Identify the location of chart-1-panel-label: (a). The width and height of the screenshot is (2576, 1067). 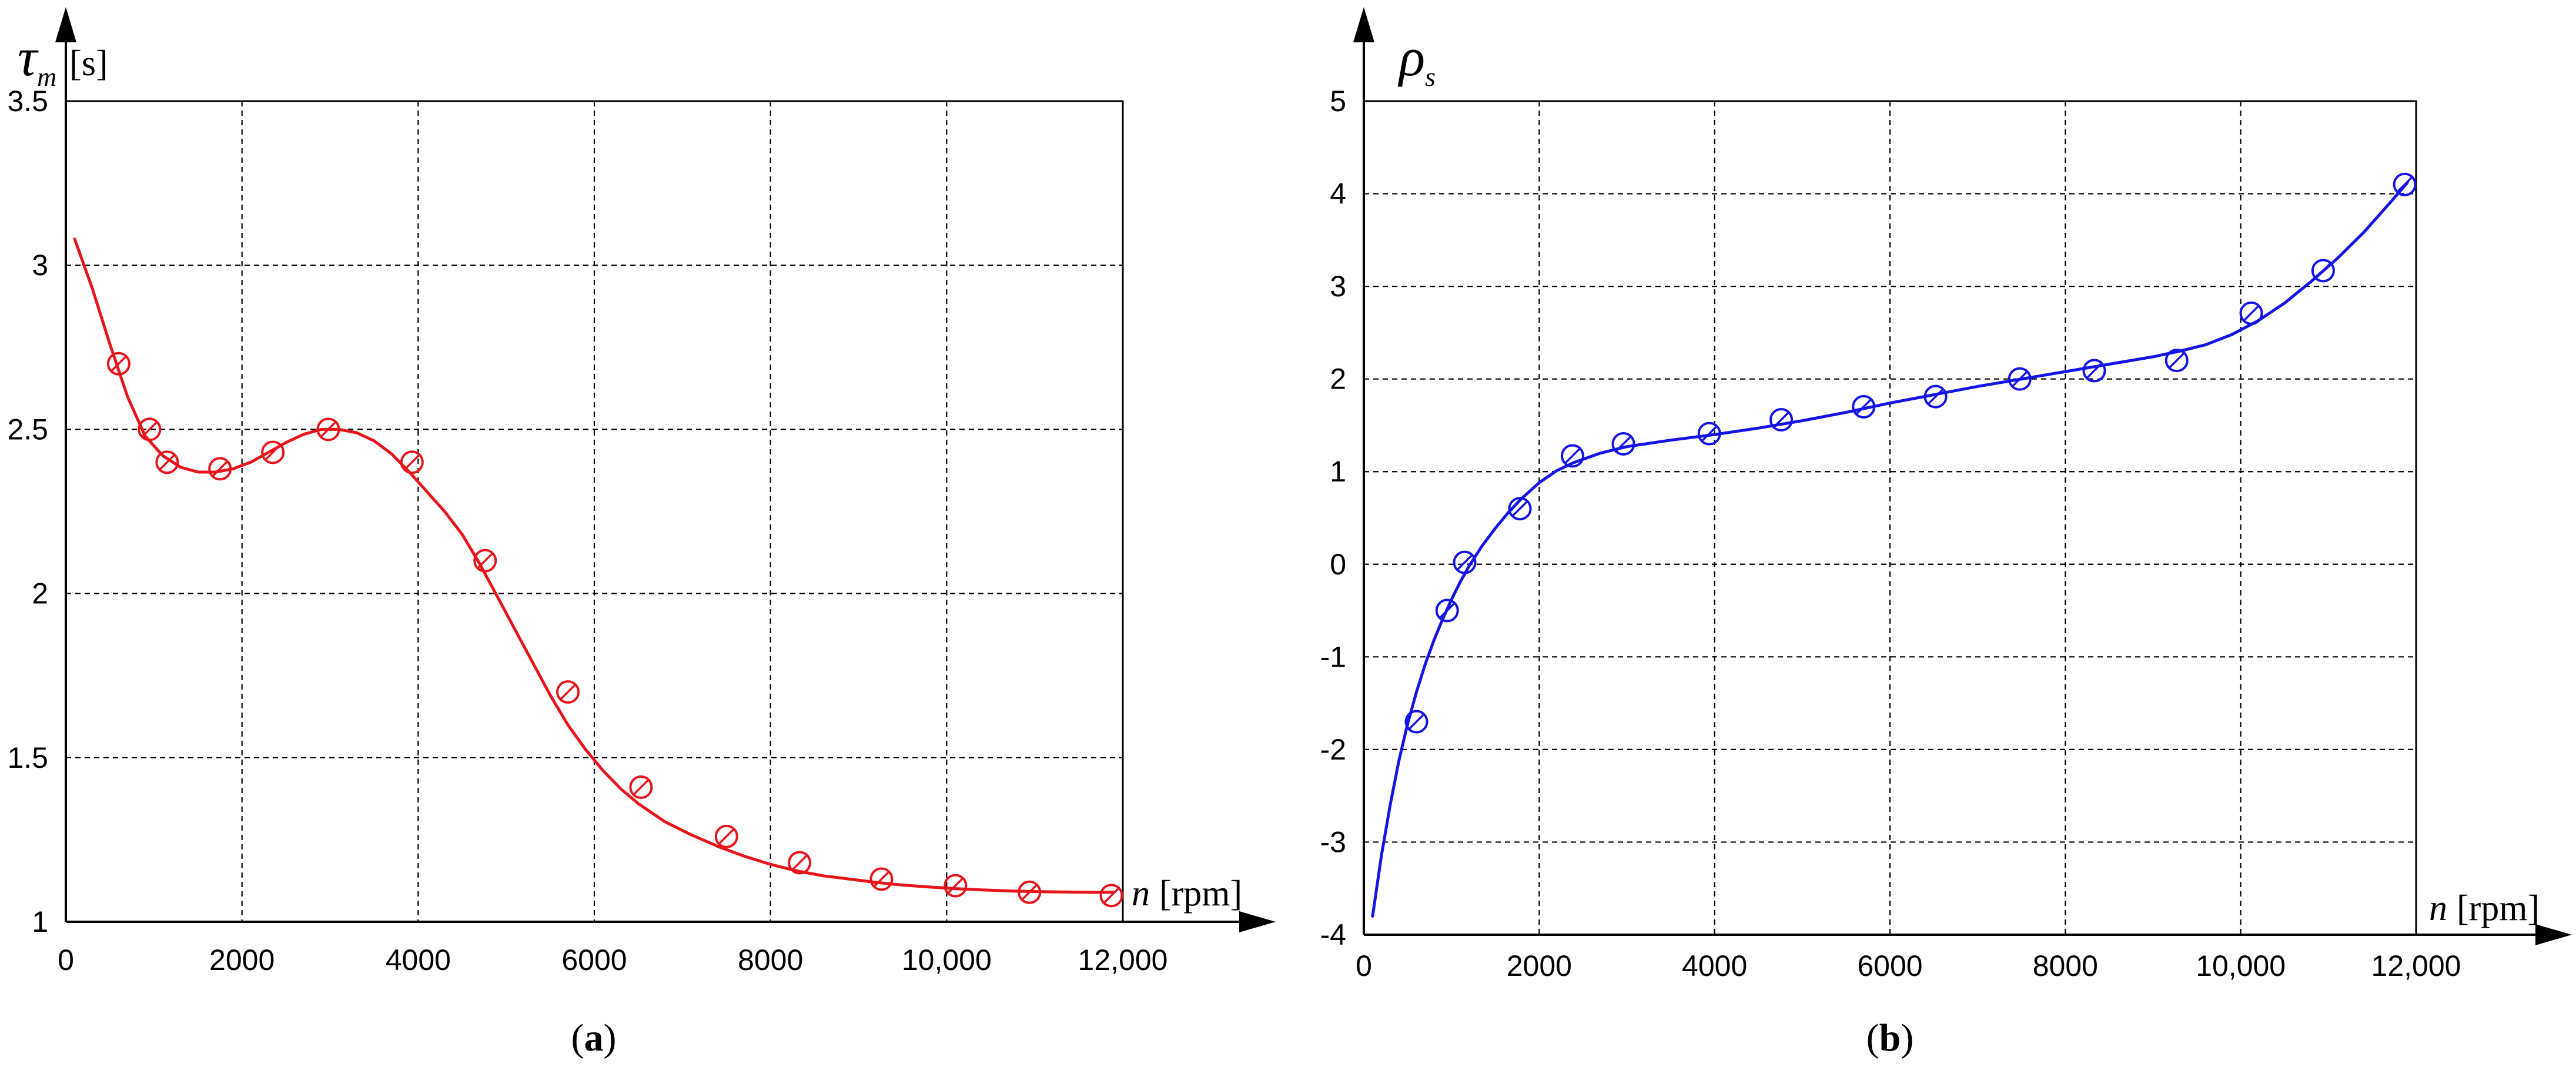
(594, 1037).